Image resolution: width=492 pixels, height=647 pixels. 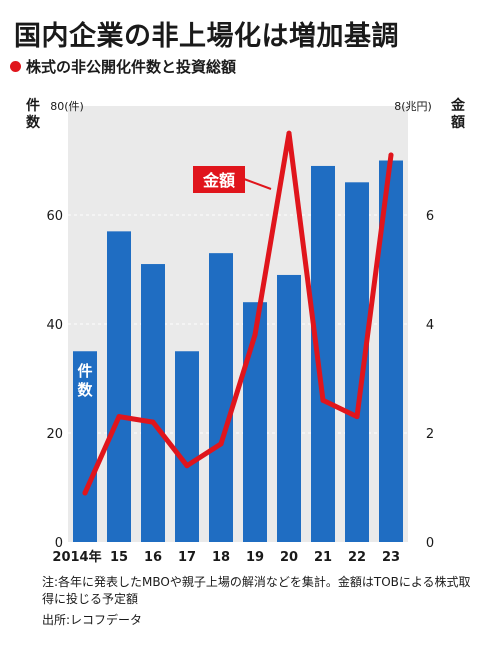 What do you see at coordinates (187, 557) in the screenshot?
I see `x-tick-label: 17` at bounding box center [187, 557].